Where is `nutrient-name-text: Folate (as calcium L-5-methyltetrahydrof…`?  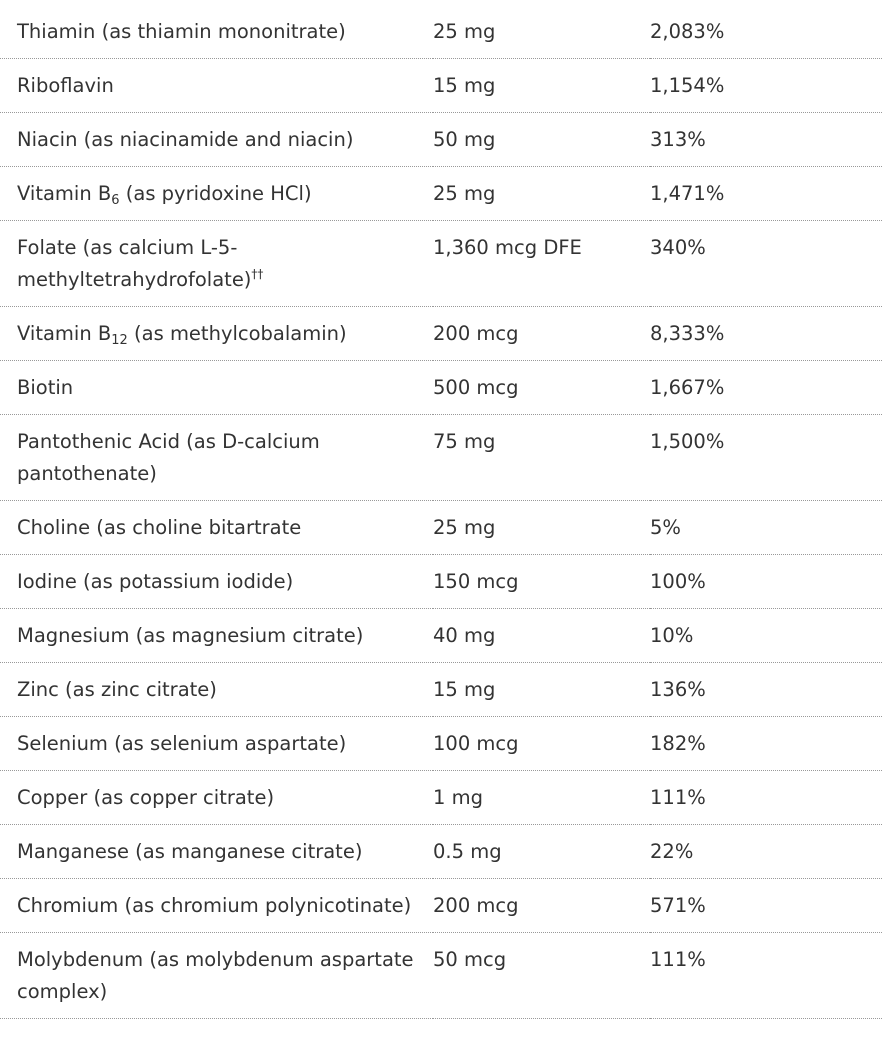 nutrient-name-text: Folate (as calcium L-5-methyltetrahydrof… is located at coordinates (134, 263).